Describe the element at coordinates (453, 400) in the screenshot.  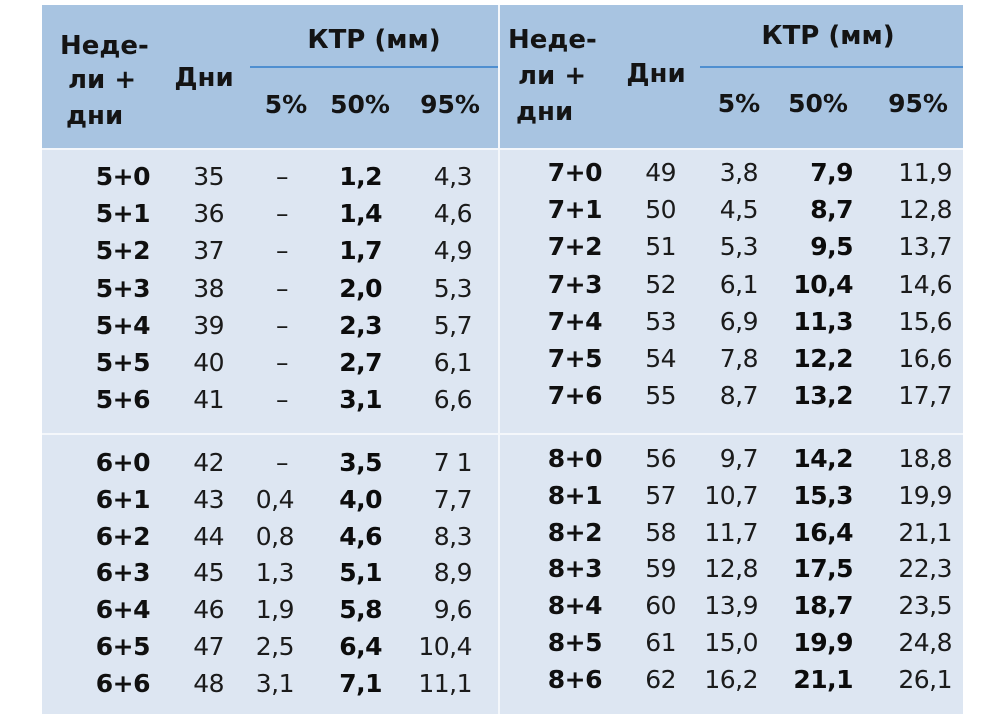
I see `left-cell-p95: 6,6` at that location.